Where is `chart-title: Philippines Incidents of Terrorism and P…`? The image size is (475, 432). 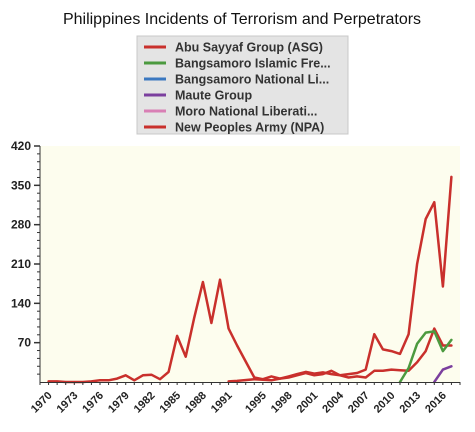
chart-title: Philippines Incidents of Terrorism and P… is located at coordinates (242, 19).